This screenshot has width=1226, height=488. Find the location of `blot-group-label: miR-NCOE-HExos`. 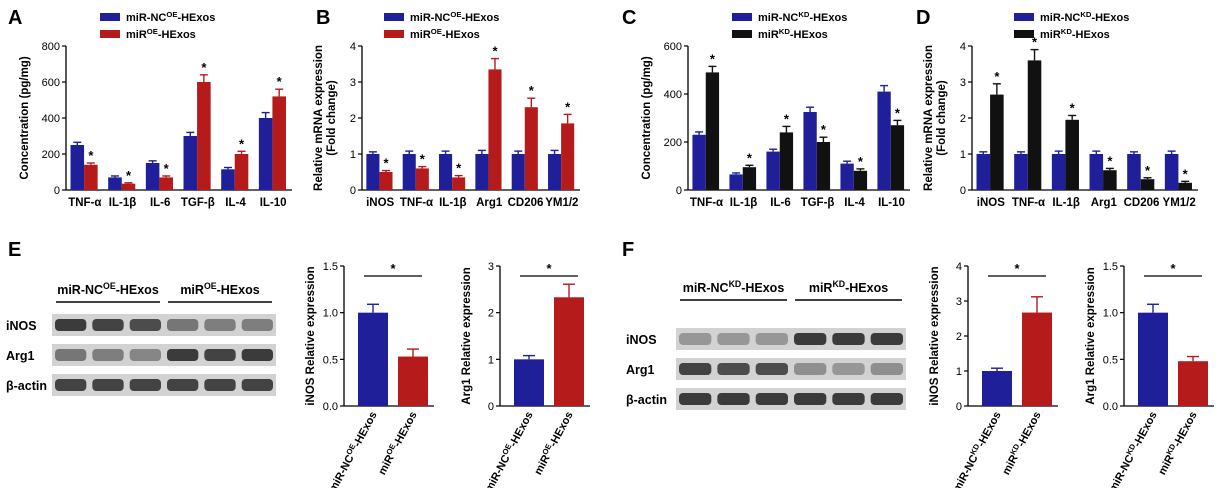

blot-group-label: miR-NCOE-HExos is located at coordinates (108, 289).